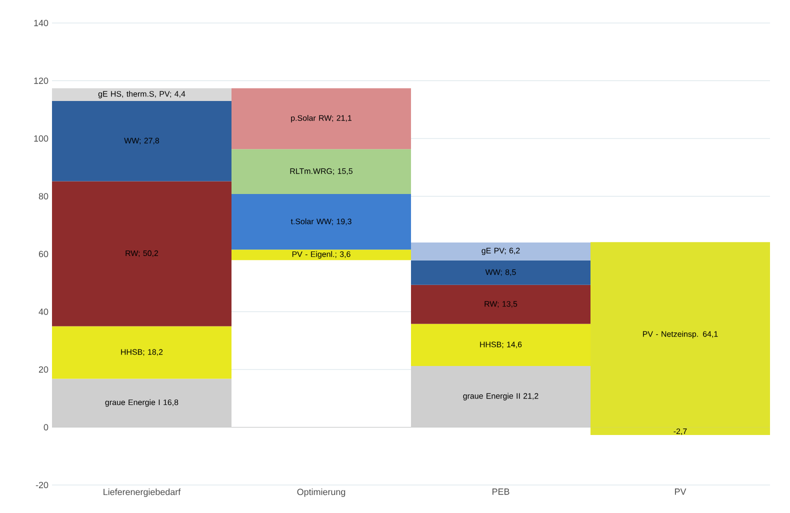  I want to click on x-tick-label: Lieferenergiebedarf, so click(142, 492).